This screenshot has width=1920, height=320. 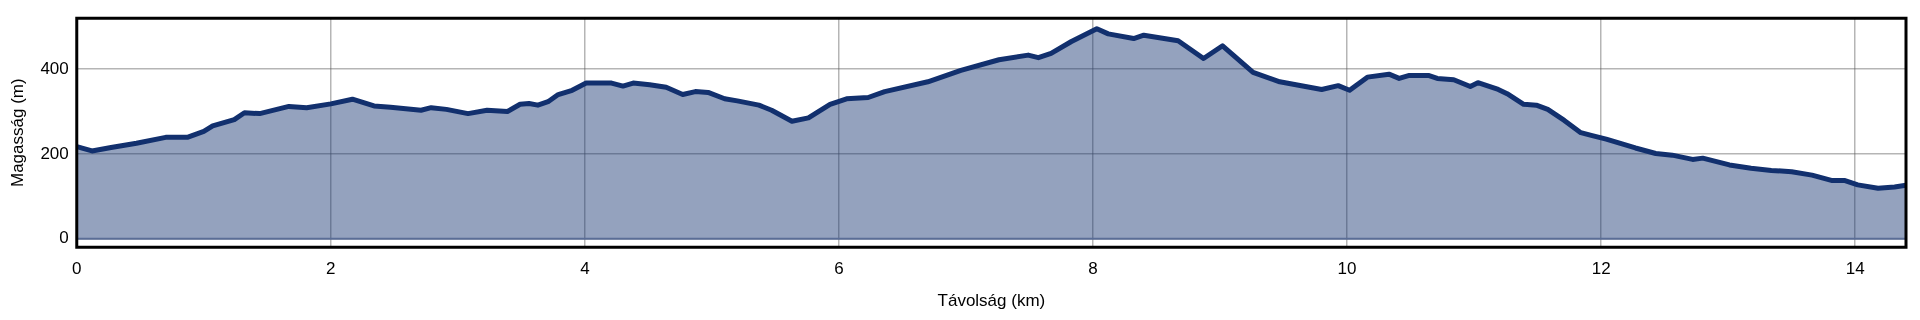 I want to click on y-tick-label: 200, so click(x=54, y=153).